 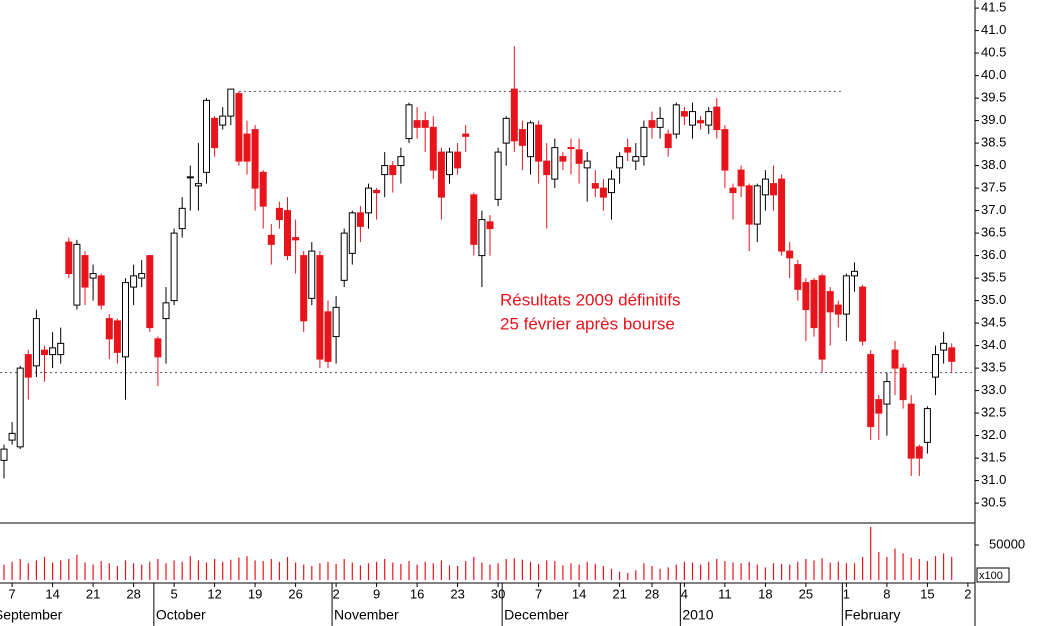 What do you see at coordinates (993, 457) in the screenshot?
I see `y-tick-label: 31.5` at bounding box center [993, 457].